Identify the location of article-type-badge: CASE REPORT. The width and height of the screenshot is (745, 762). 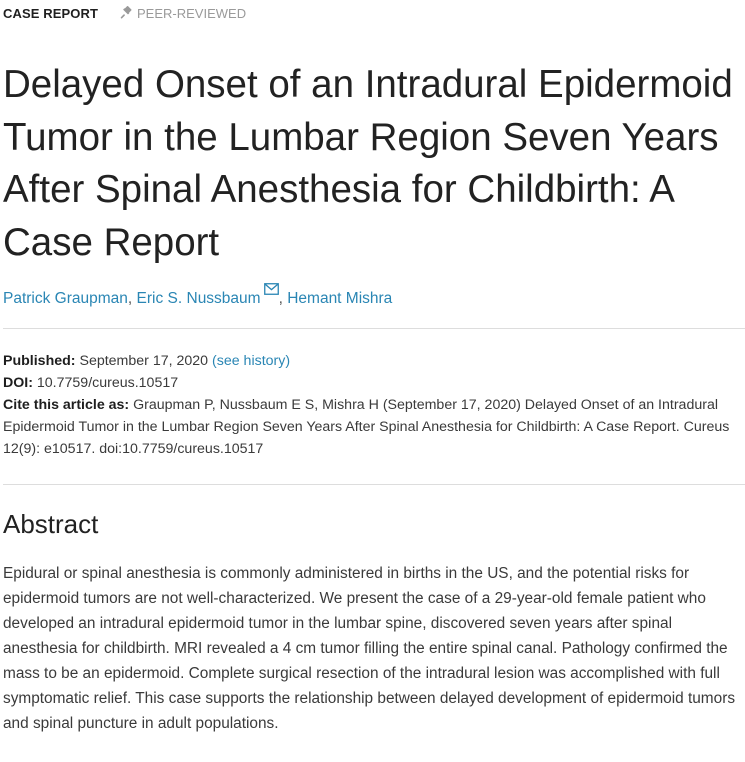
(51, 13).